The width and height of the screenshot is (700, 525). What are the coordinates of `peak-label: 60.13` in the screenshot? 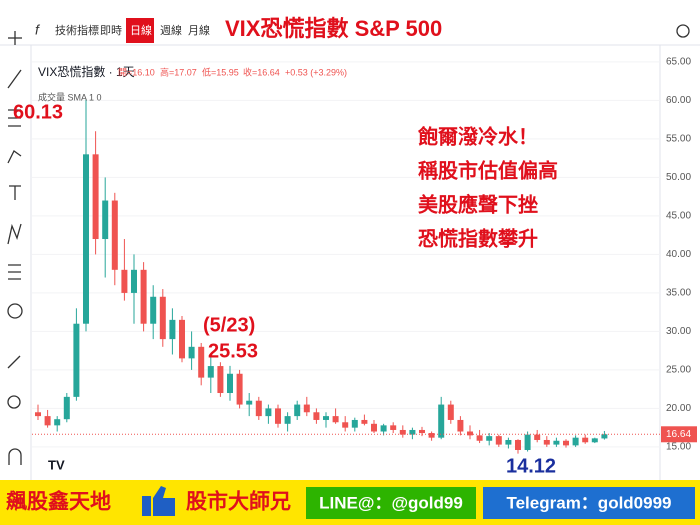 It's located at (38, 112).